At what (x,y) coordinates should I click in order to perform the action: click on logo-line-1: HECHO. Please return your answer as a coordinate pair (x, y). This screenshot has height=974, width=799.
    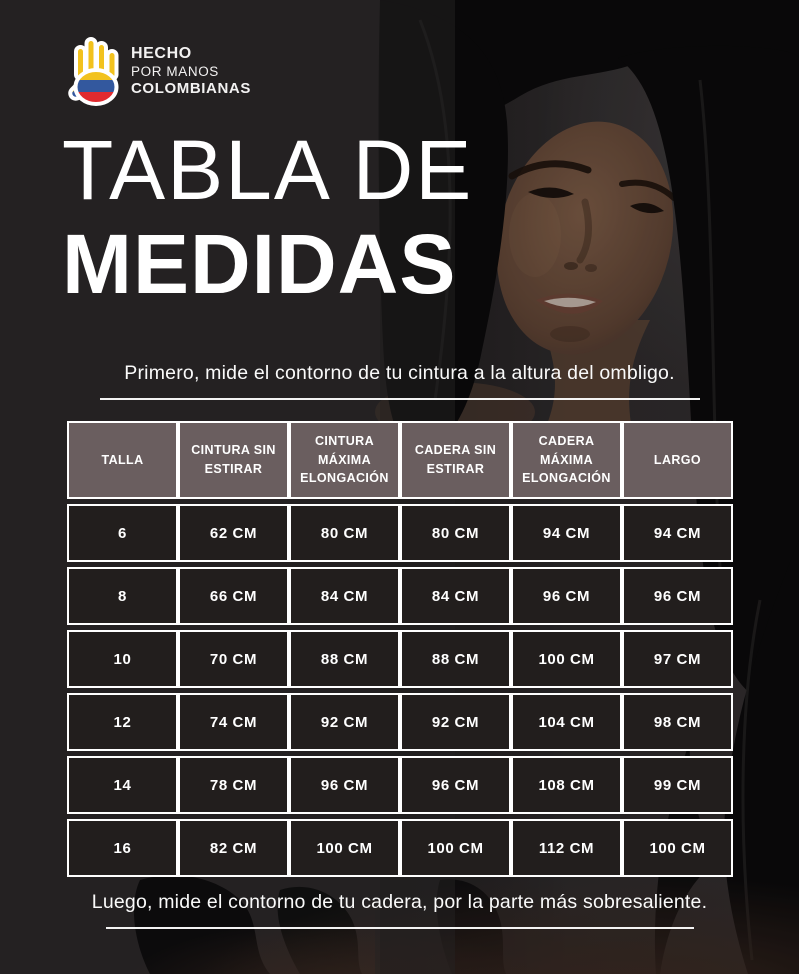
    Looking at the image, I should click on (161, 54).